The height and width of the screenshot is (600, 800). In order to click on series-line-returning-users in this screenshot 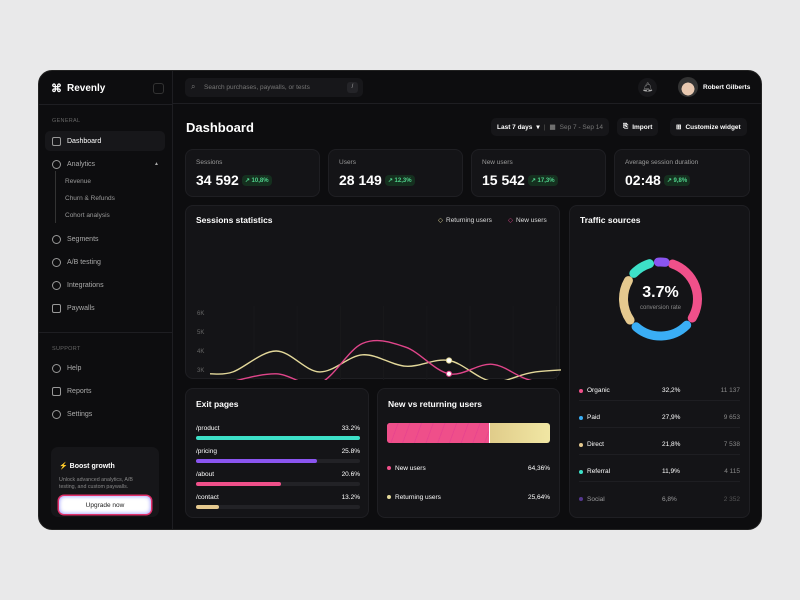, I will do `click(385, 365)`.